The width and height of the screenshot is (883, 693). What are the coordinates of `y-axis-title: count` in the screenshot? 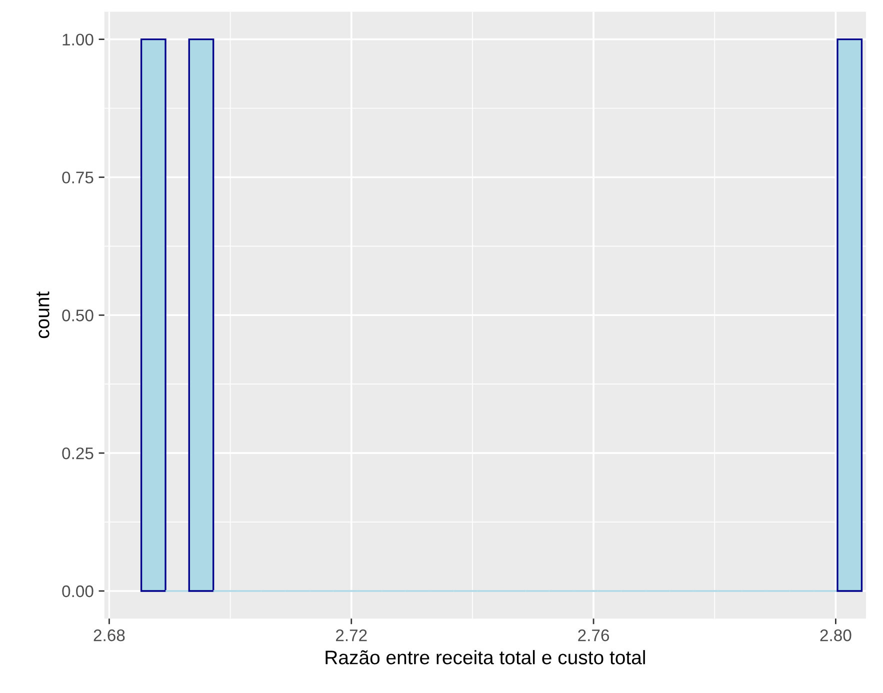 It's located at (43, 315).